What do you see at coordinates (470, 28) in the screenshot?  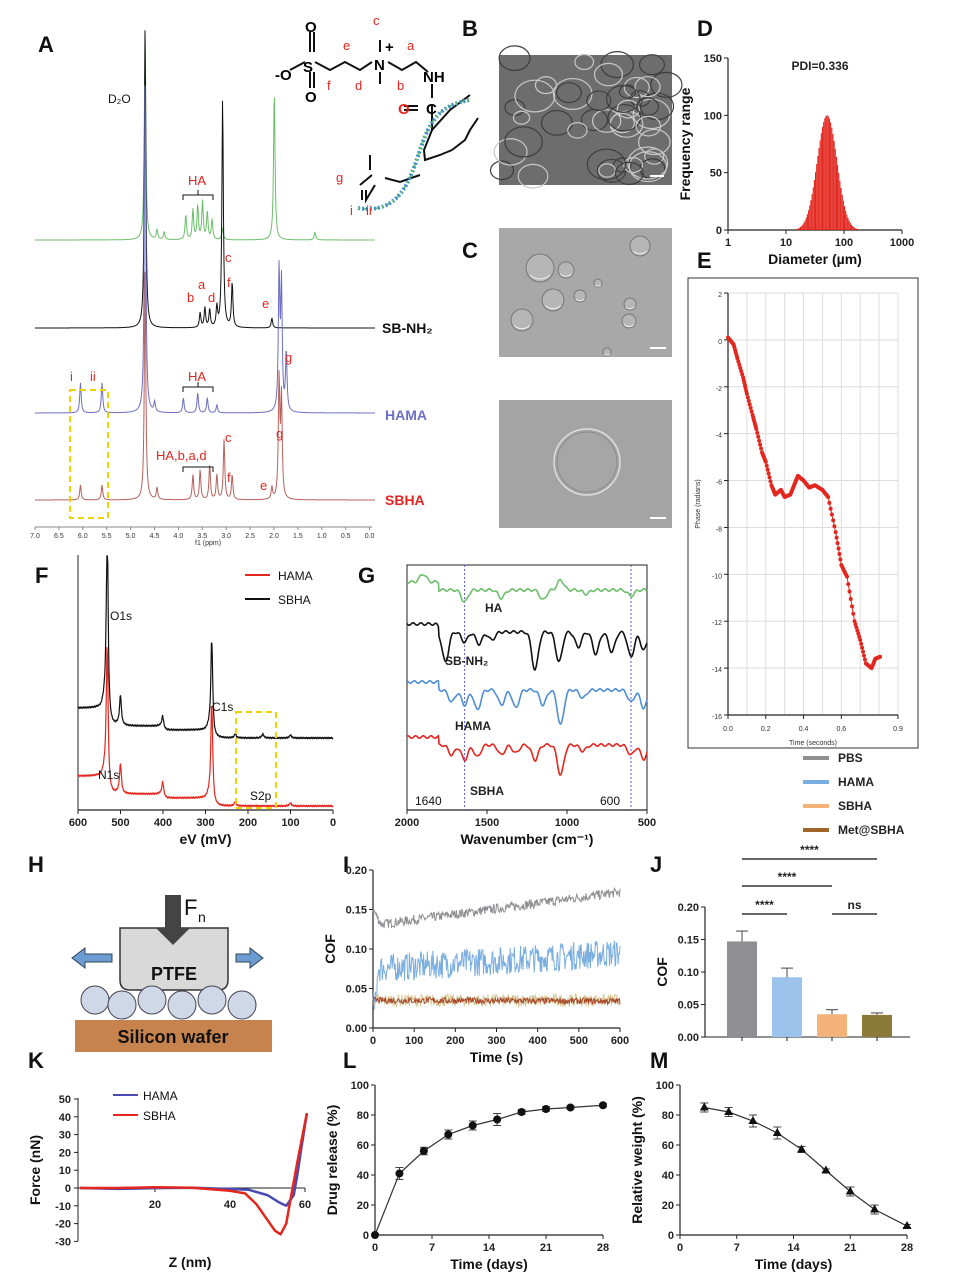 I see `panel-label-b: B` at bounding box center [470, 28].